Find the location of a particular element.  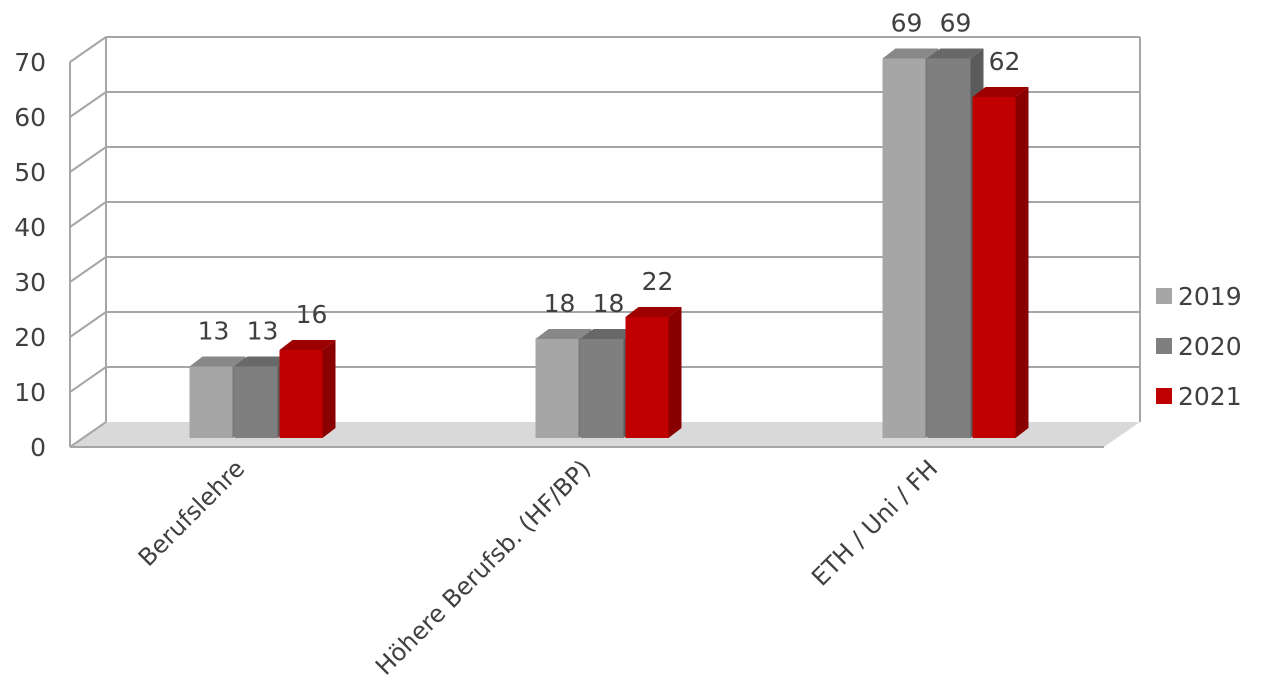

legend-label: 2021 is located at coordinates (1210, 396).